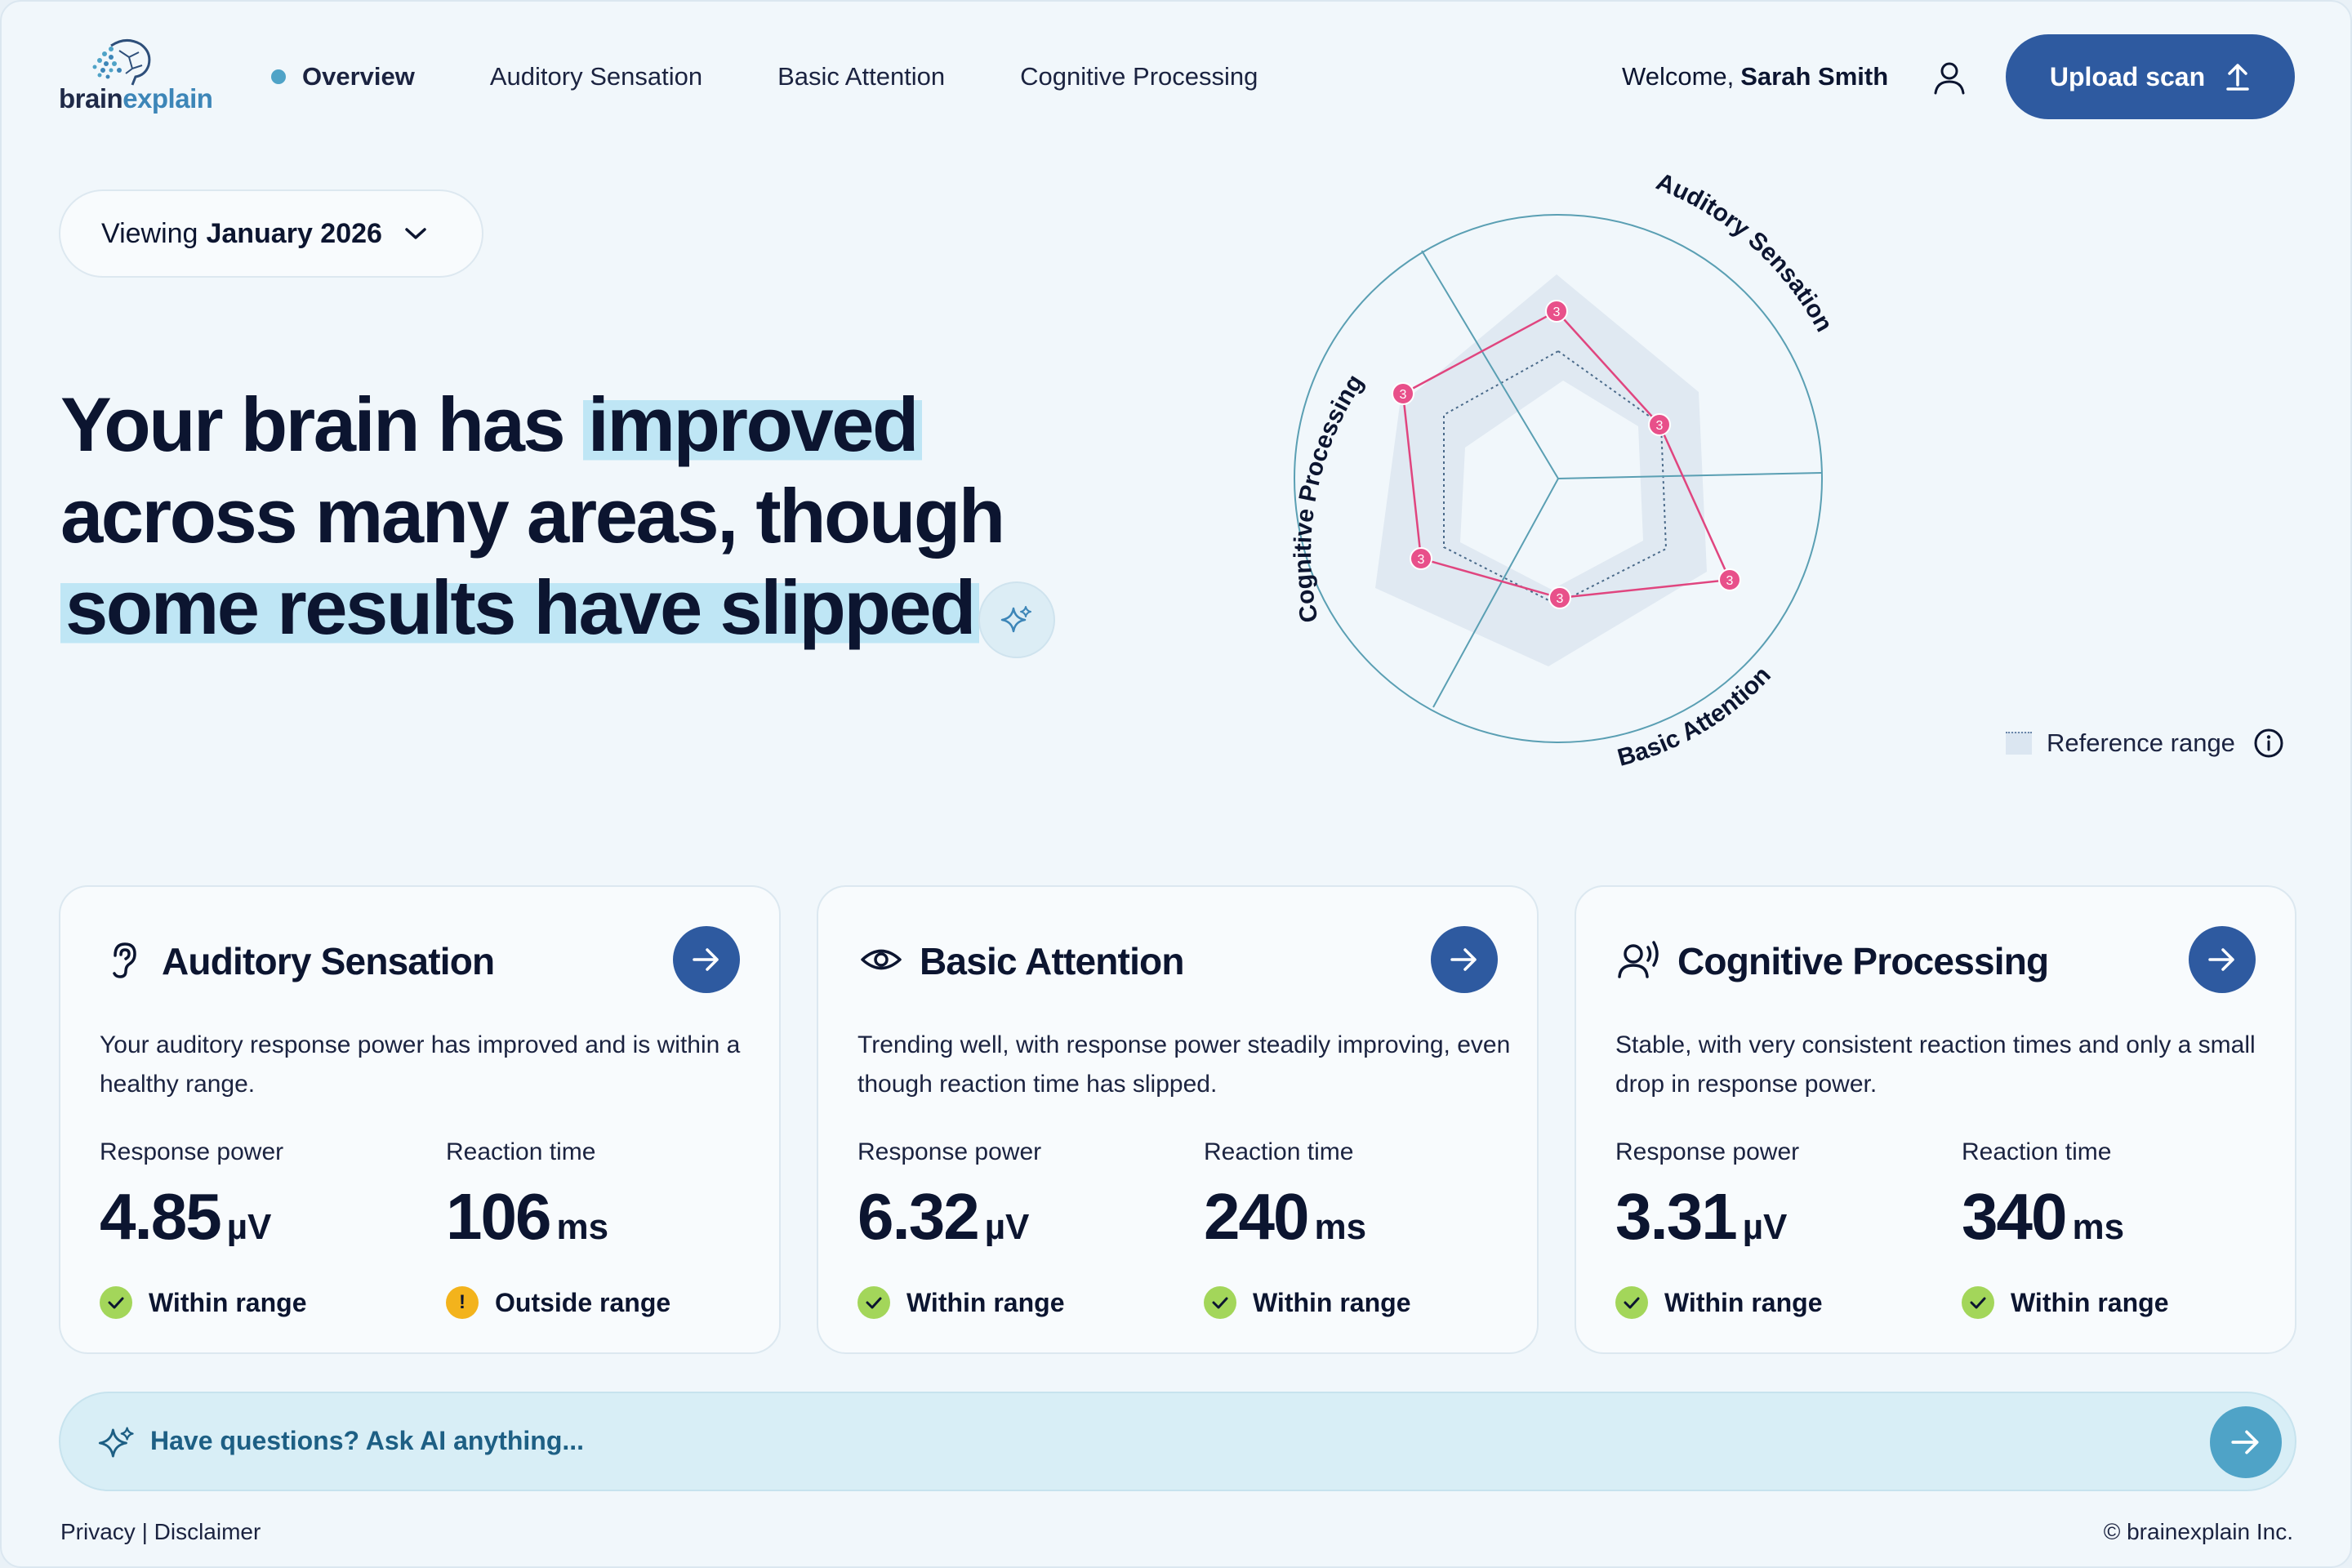  I want to click on reference-range-swatch, so click(2019, 743).